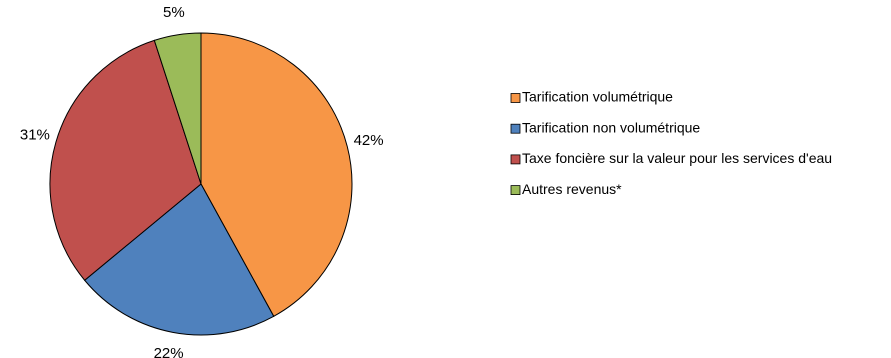 The height and width of the screenshot is (358, 891). Describe the element at coordinates (611, 127) in the screenshot. I see `legend-label: Tarification non volumétrique` at that location.